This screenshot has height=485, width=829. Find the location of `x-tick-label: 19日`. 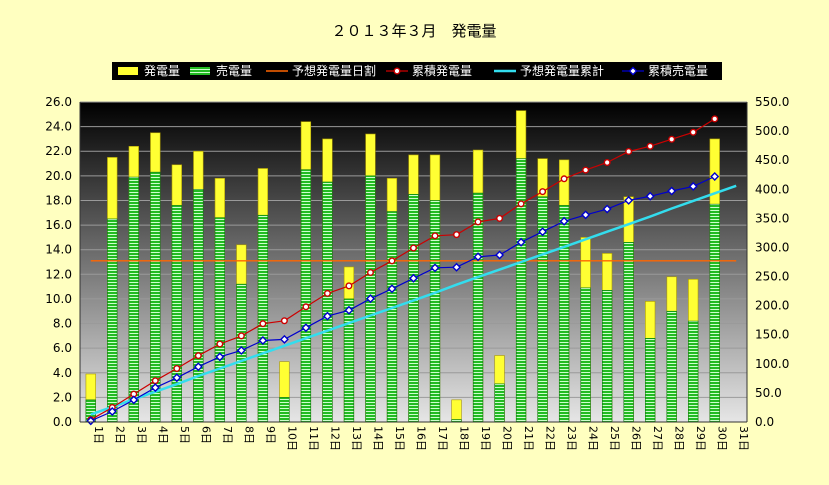

x-tick-label: 19日 is located at coordinates (485, 438).